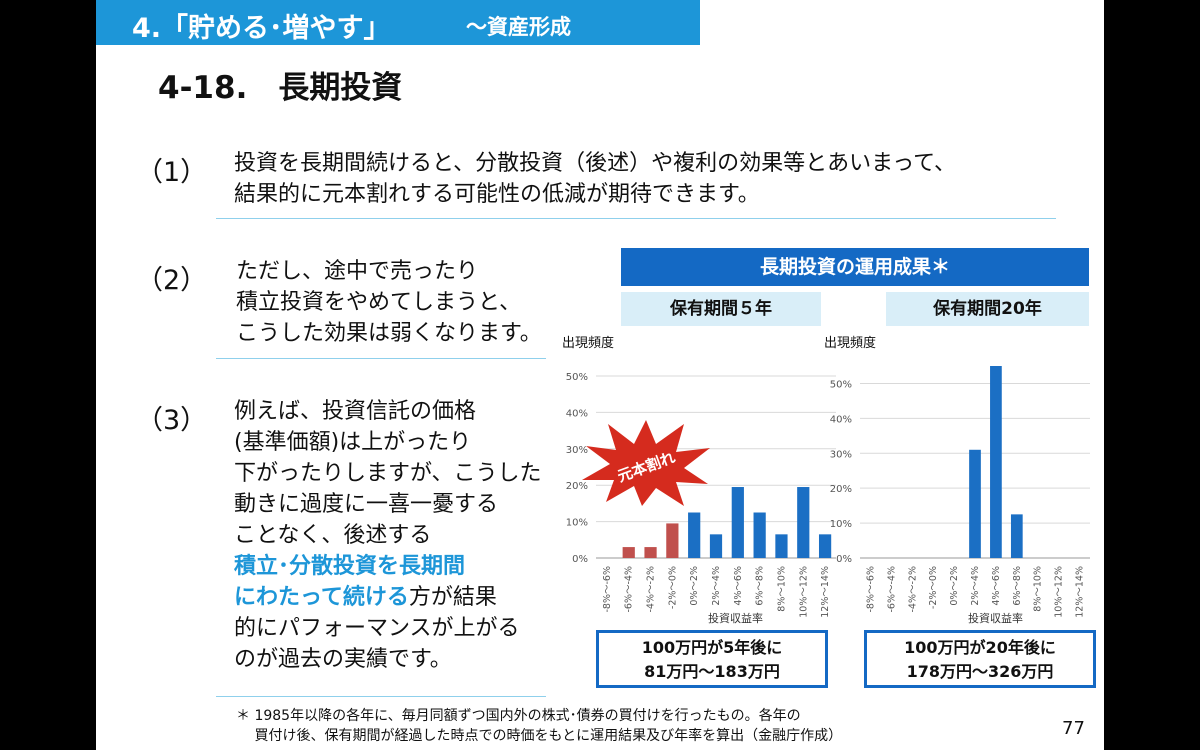 This screenshot has height=750, width=1200. I want to click on text-line: ただし、途中で売ったり, so click(357, 271).